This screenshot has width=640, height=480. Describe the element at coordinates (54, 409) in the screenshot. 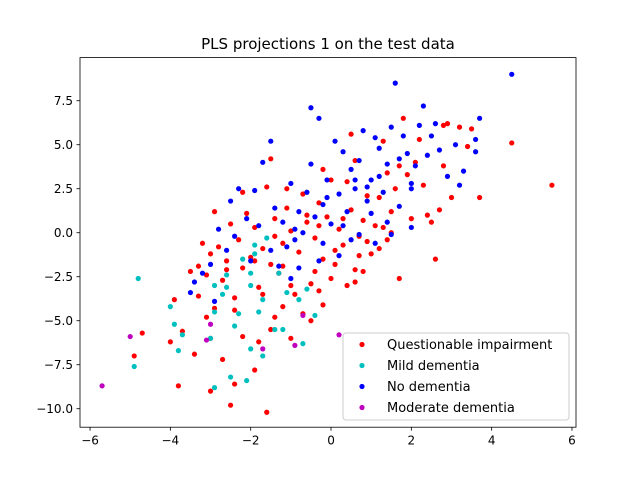

I see `y-tick-label: −10.0` at that location.